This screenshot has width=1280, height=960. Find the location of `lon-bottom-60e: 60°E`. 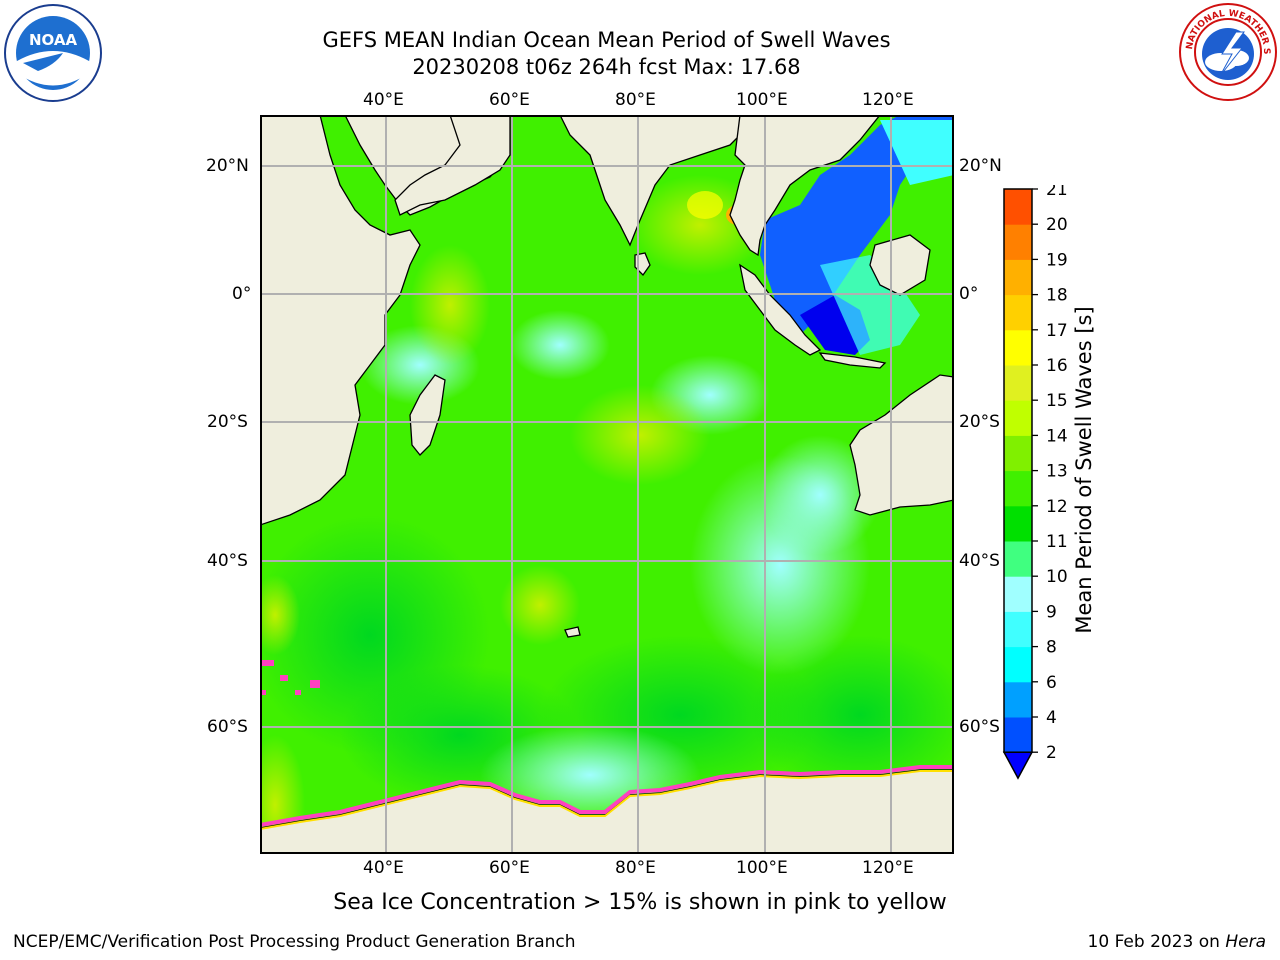

lon-bottom-60e: 60°E is located at coordinates (509, 868).